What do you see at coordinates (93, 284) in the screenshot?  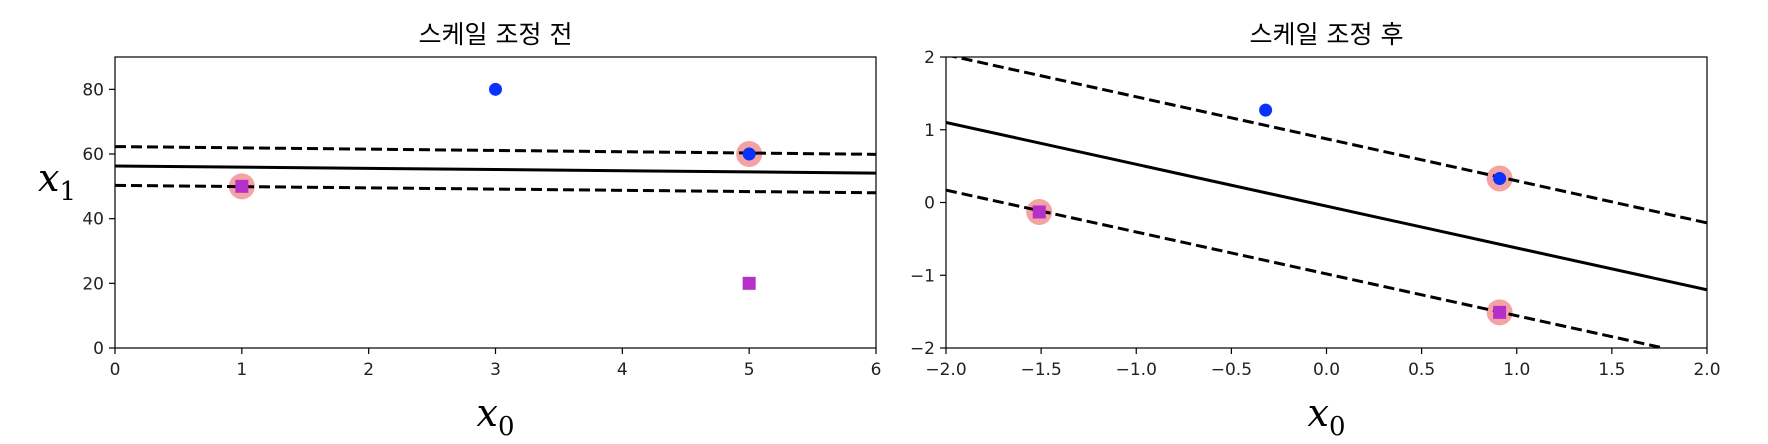 I see `y-tick-label: 20` at bounding box center [93, 284].